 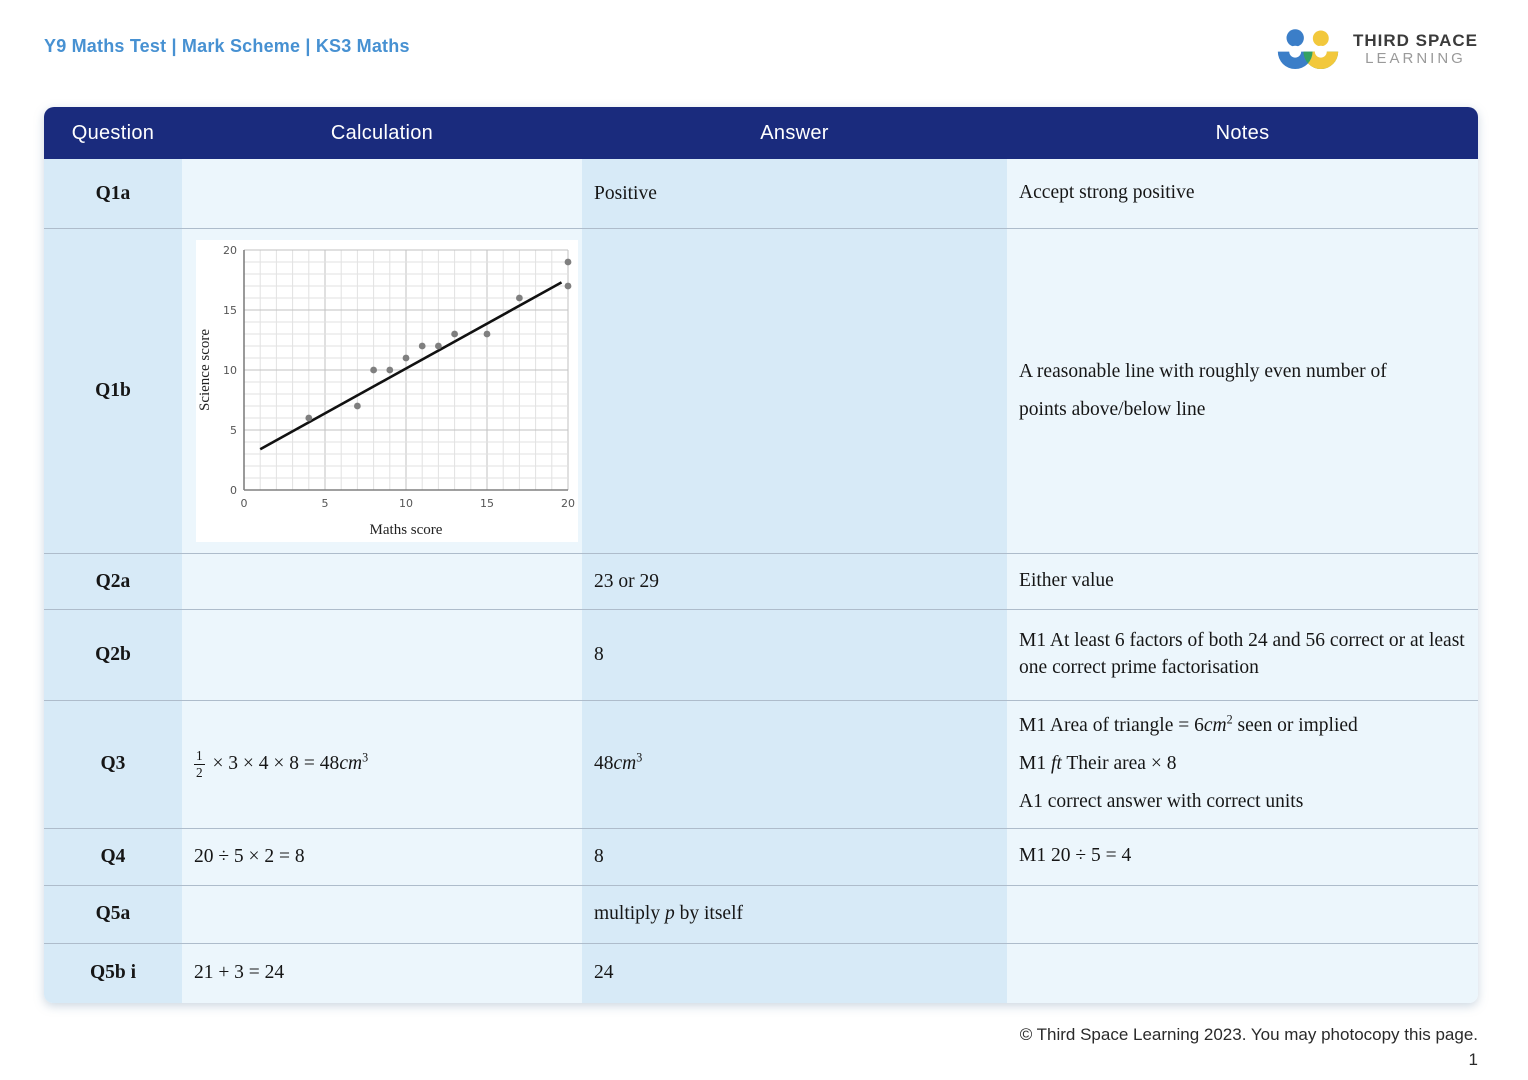 What do you see at coordinates (618, 762) in the screenshot?
I see `answer-text: 48cm3` at bounding box center [618, 762].